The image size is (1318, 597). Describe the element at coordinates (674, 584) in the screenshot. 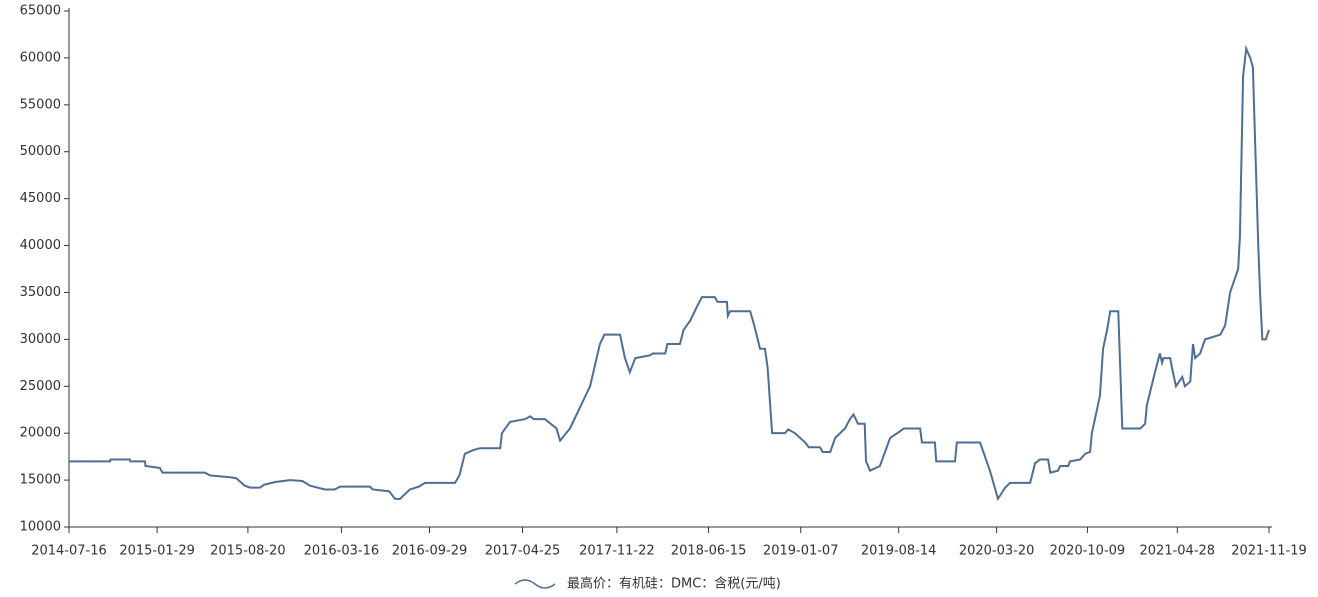

I see `legend-label: 最高价：有机硅：DMC：含税(元/吨)` at that location.